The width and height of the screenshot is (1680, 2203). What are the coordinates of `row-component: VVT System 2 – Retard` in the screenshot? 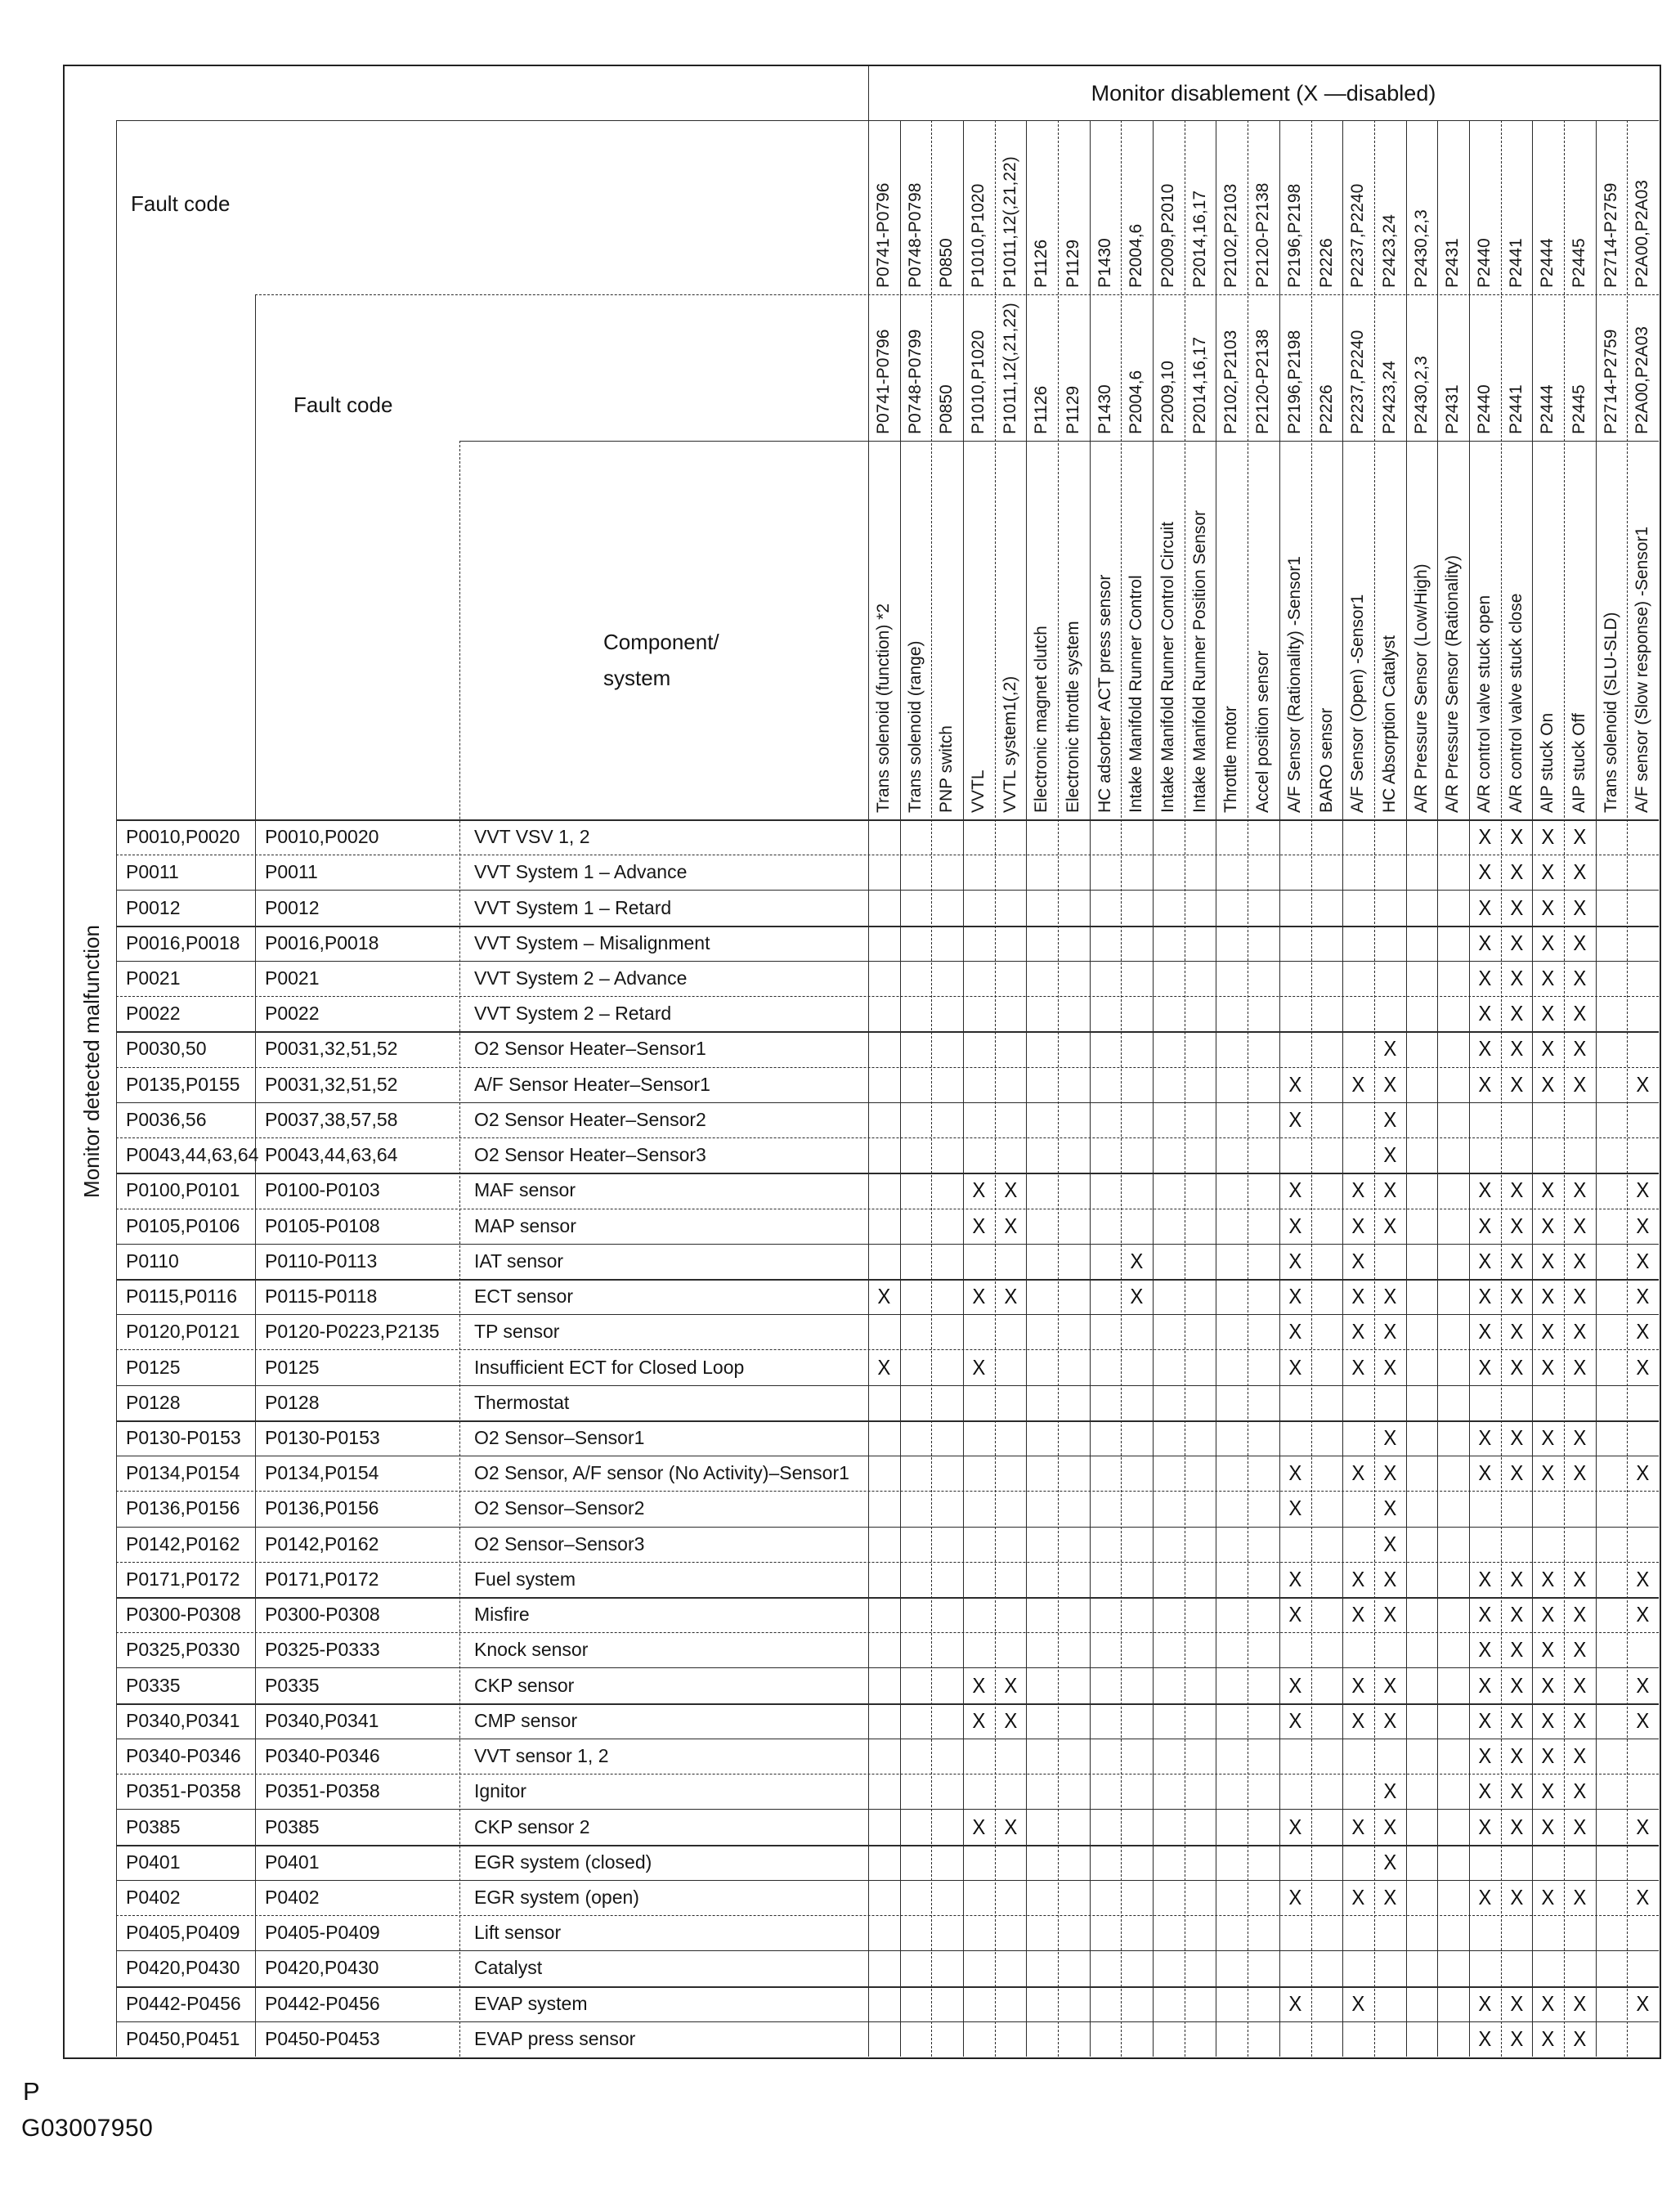 It's located at (573, 1014).